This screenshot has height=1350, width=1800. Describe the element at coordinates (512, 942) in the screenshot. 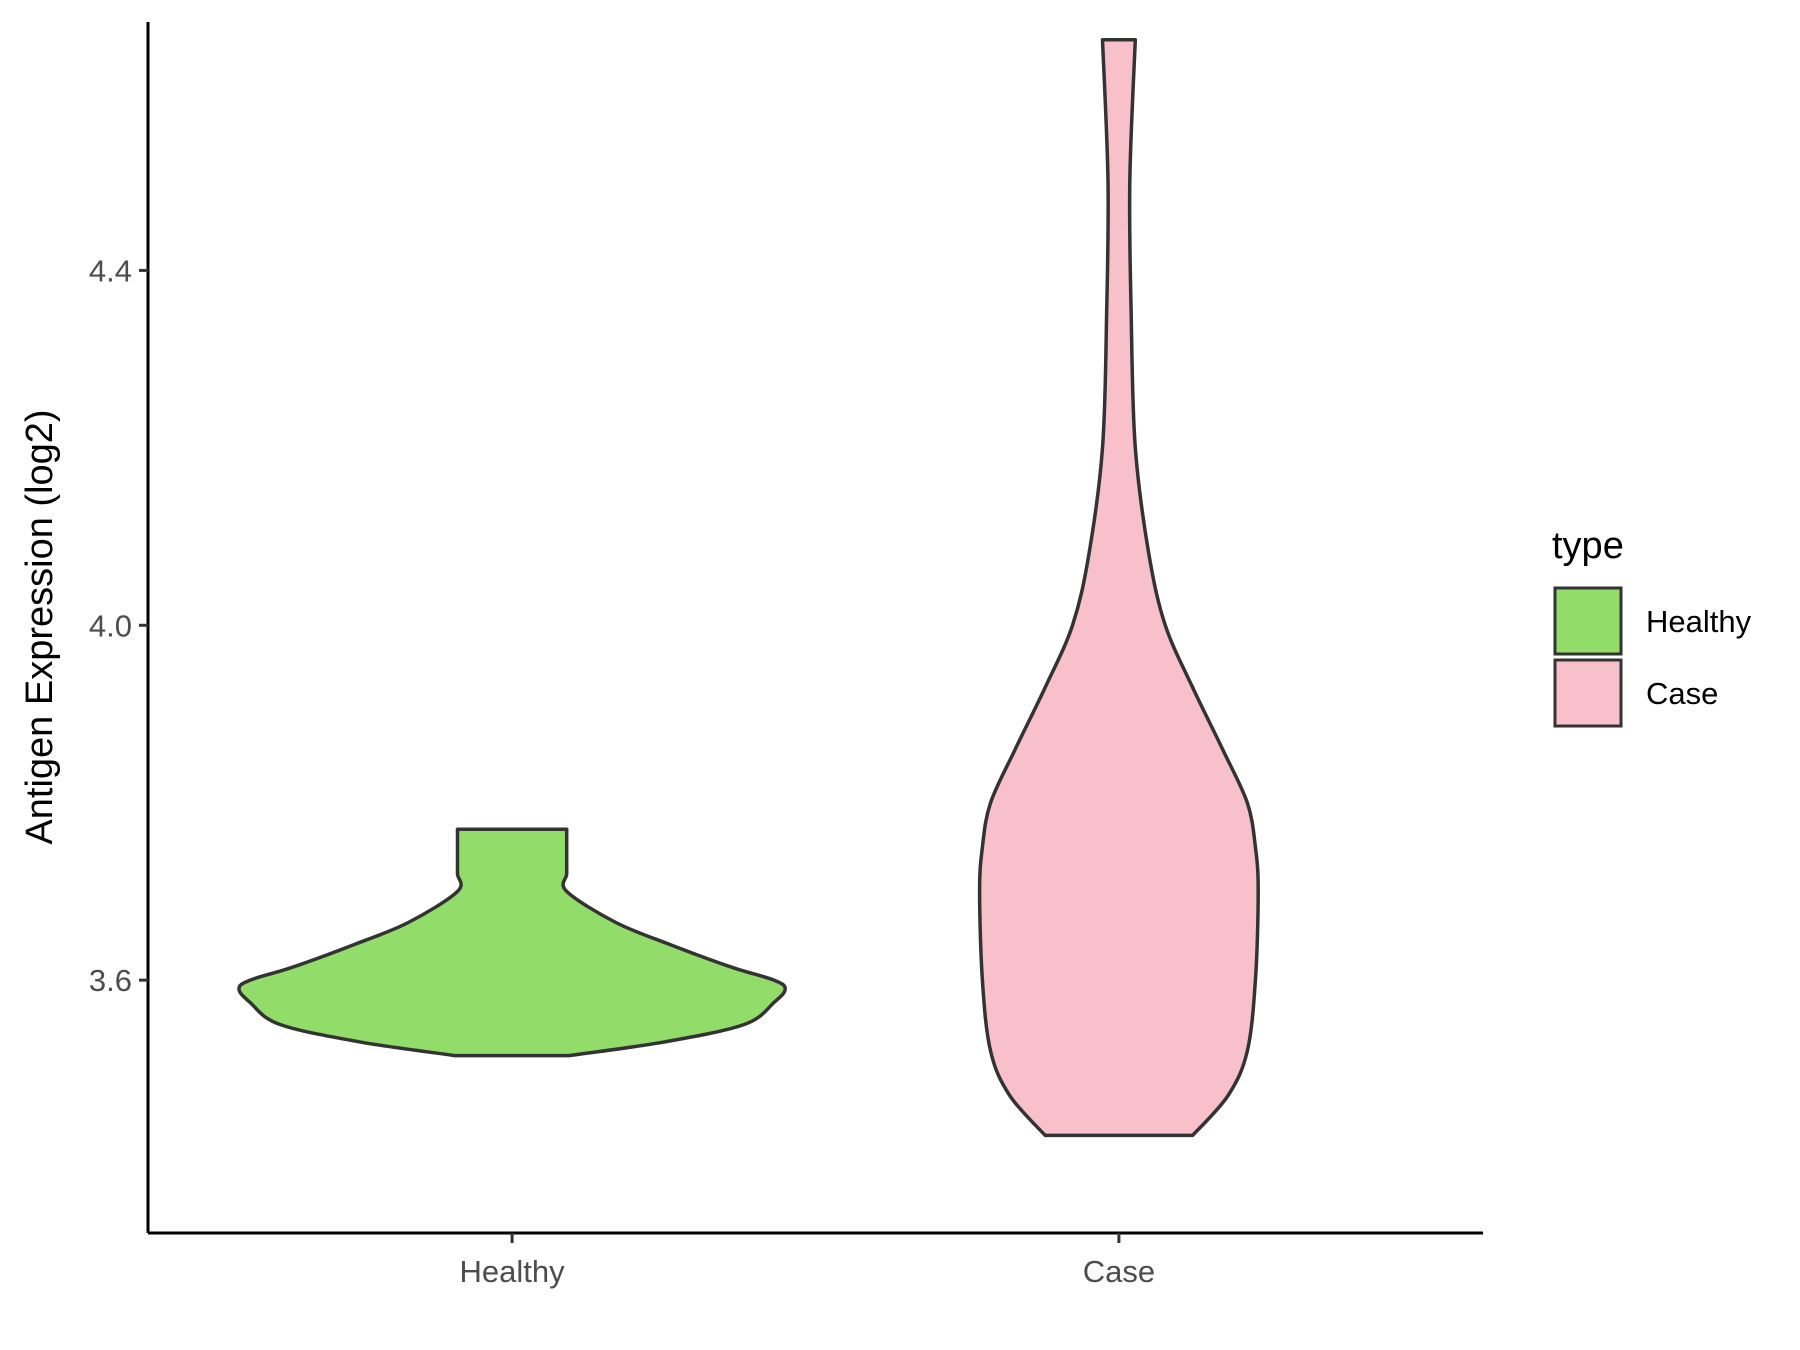

I see `violin-healthy` at that location.